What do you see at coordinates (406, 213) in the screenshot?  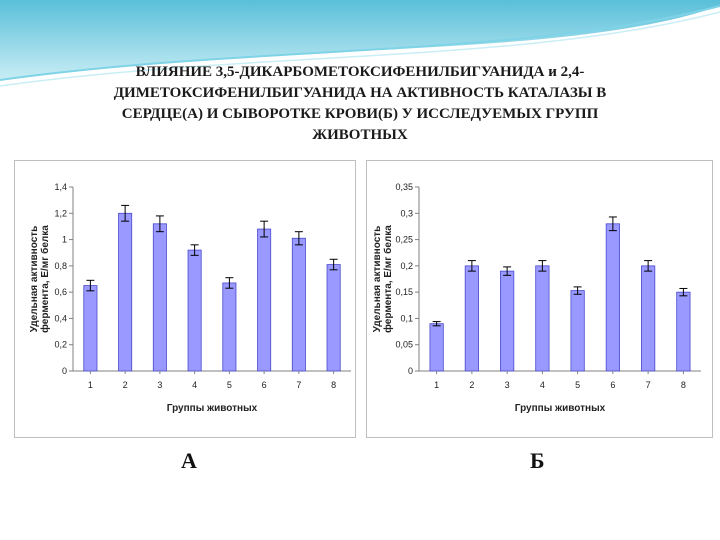 I see `y-tick-label: 0,3` at bounding box center [406, 213].